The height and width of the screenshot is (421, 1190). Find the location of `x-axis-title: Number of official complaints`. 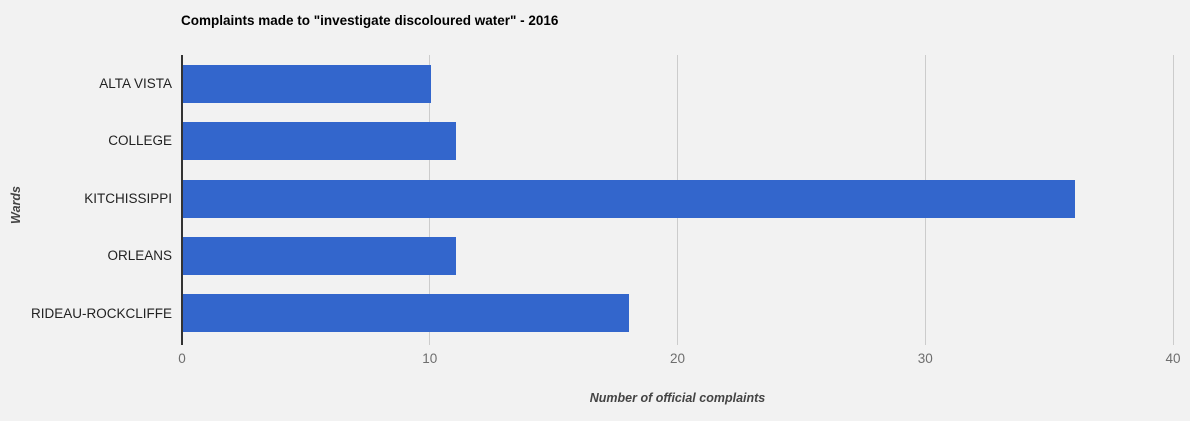

x-axis-title: Number of official complaints is located at coordinates (677, 398).